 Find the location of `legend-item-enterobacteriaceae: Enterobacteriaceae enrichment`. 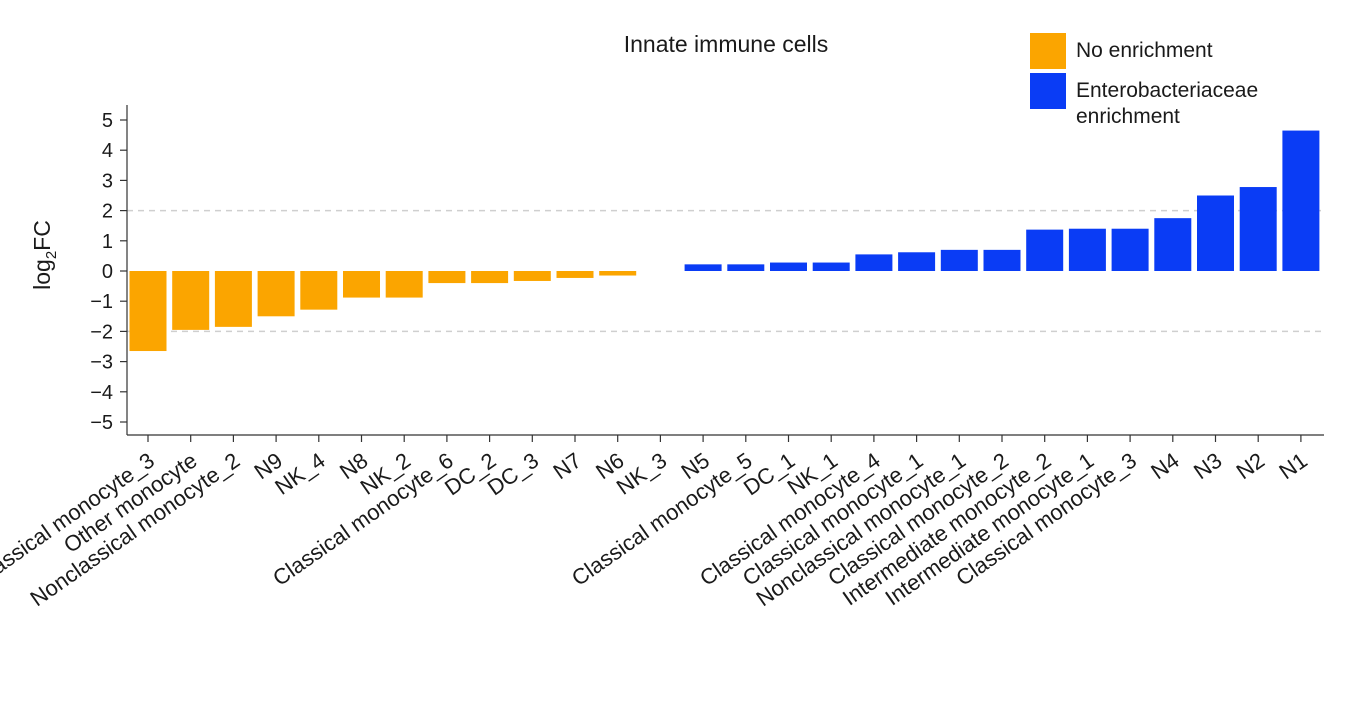

legend-item-enterobacteriaceae: Enterobacteriaceae enrichment is located at coordinates (1163, 101).